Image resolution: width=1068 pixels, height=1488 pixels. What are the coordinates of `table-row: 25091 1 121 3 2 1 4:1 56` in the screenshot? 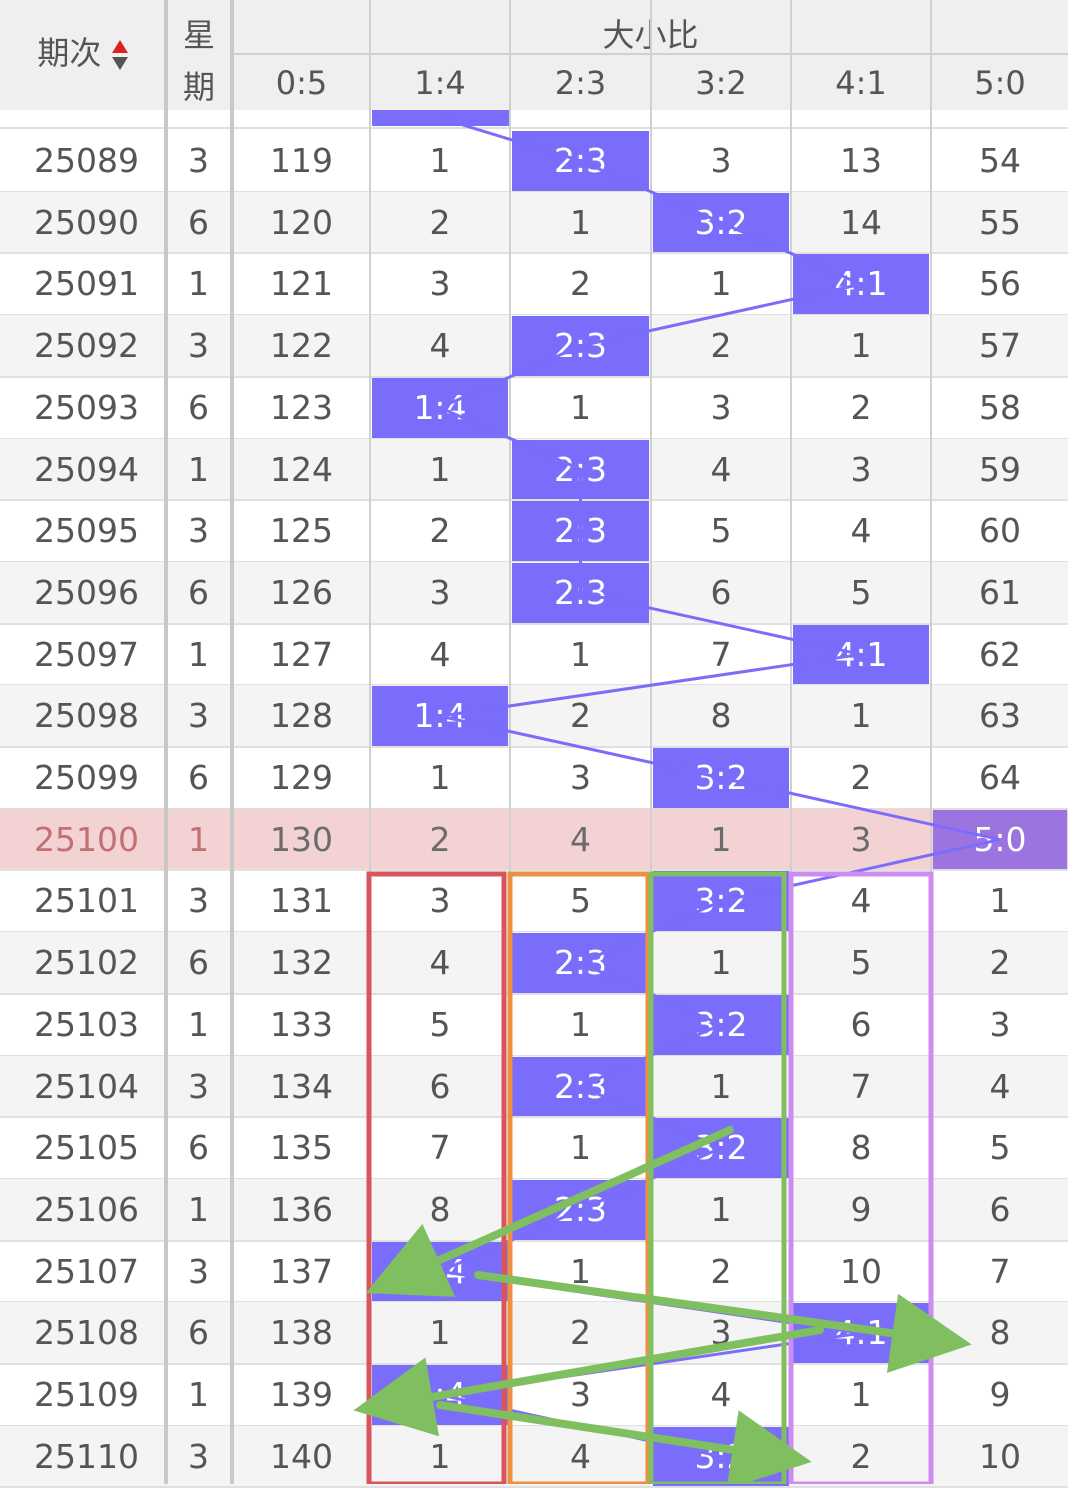 It's located at (534, 284).